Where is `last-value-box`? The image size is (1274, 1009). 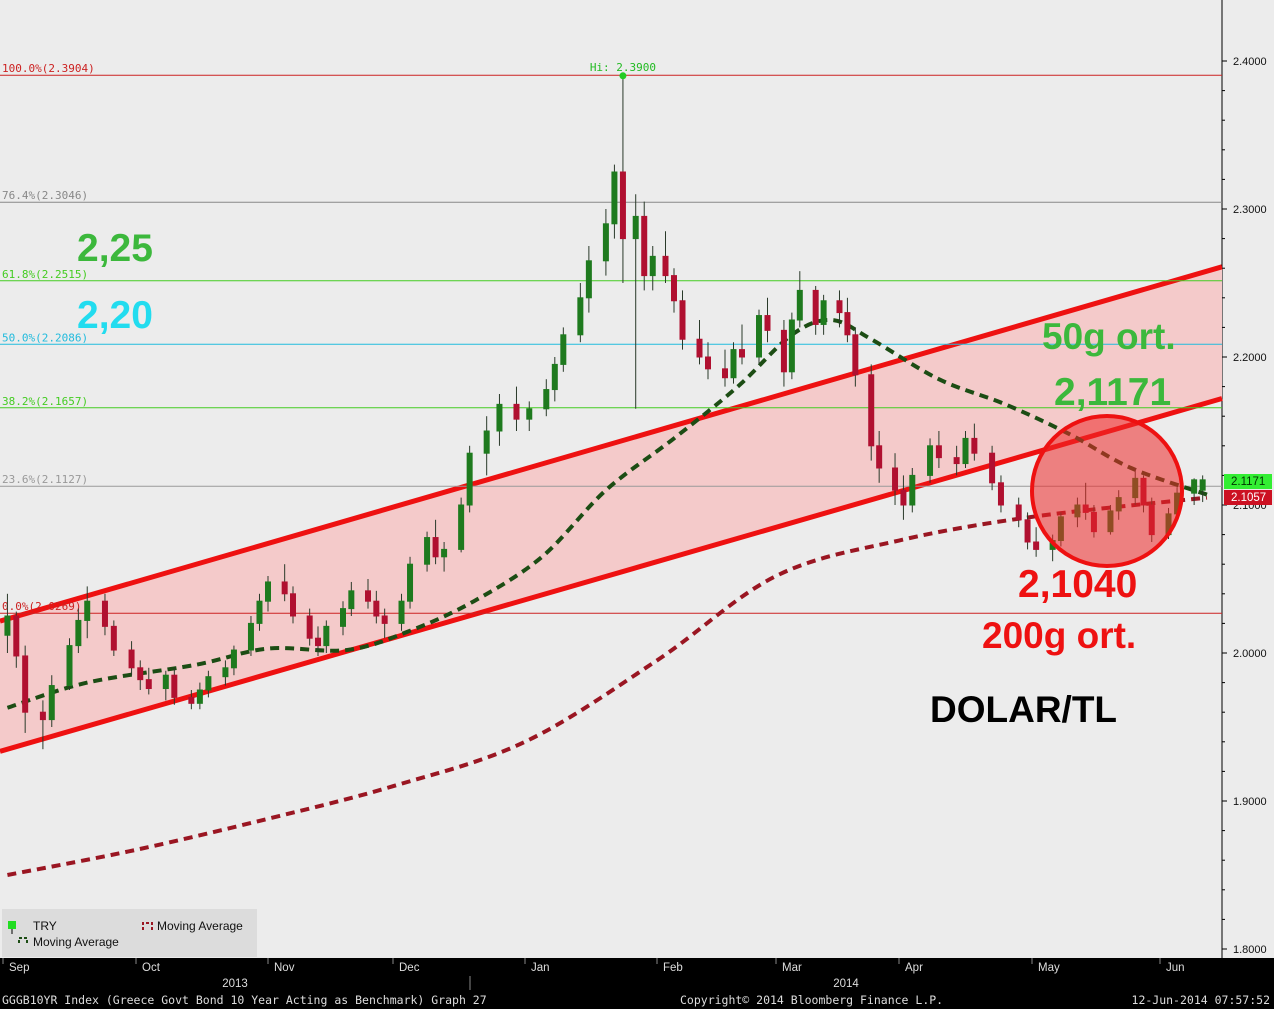
last-value-box is located at coordinates (1248, 497).